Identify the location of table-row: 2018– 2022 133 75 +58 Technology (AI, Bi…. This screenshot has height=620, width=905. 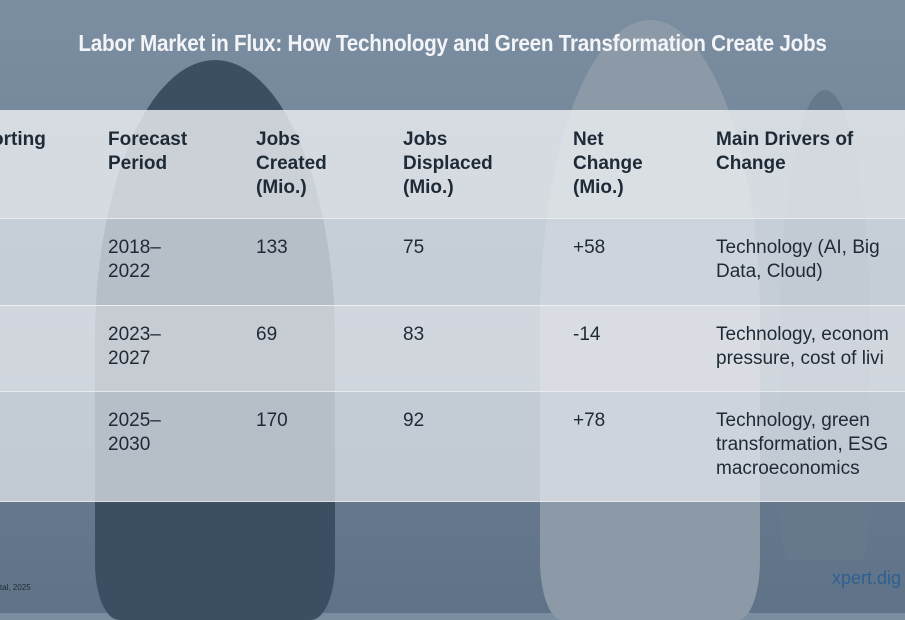
(452, 262).